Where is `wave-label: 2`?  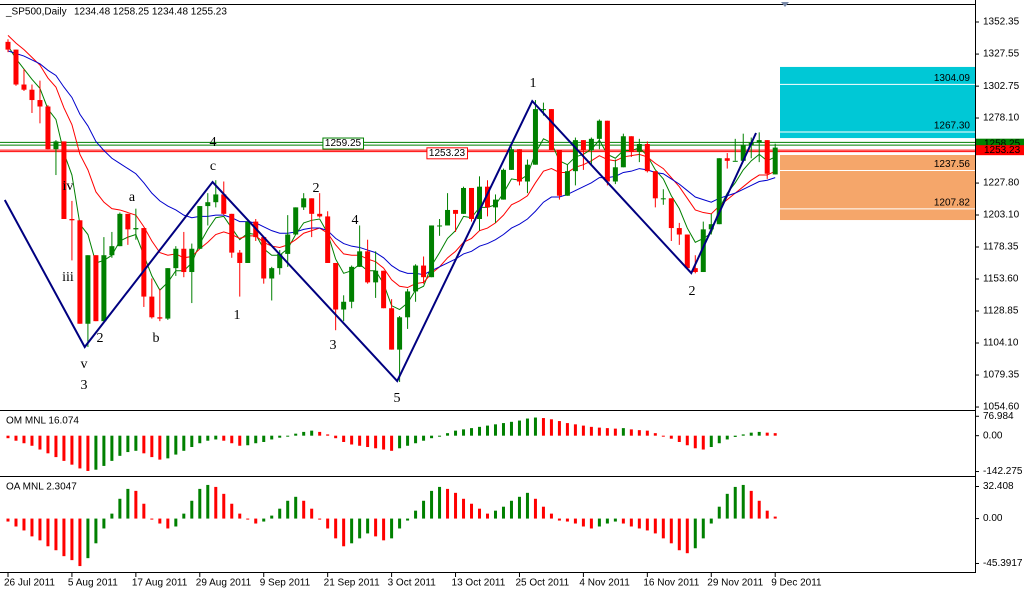 wave-label: 2 is located at coordinates (100, 338).